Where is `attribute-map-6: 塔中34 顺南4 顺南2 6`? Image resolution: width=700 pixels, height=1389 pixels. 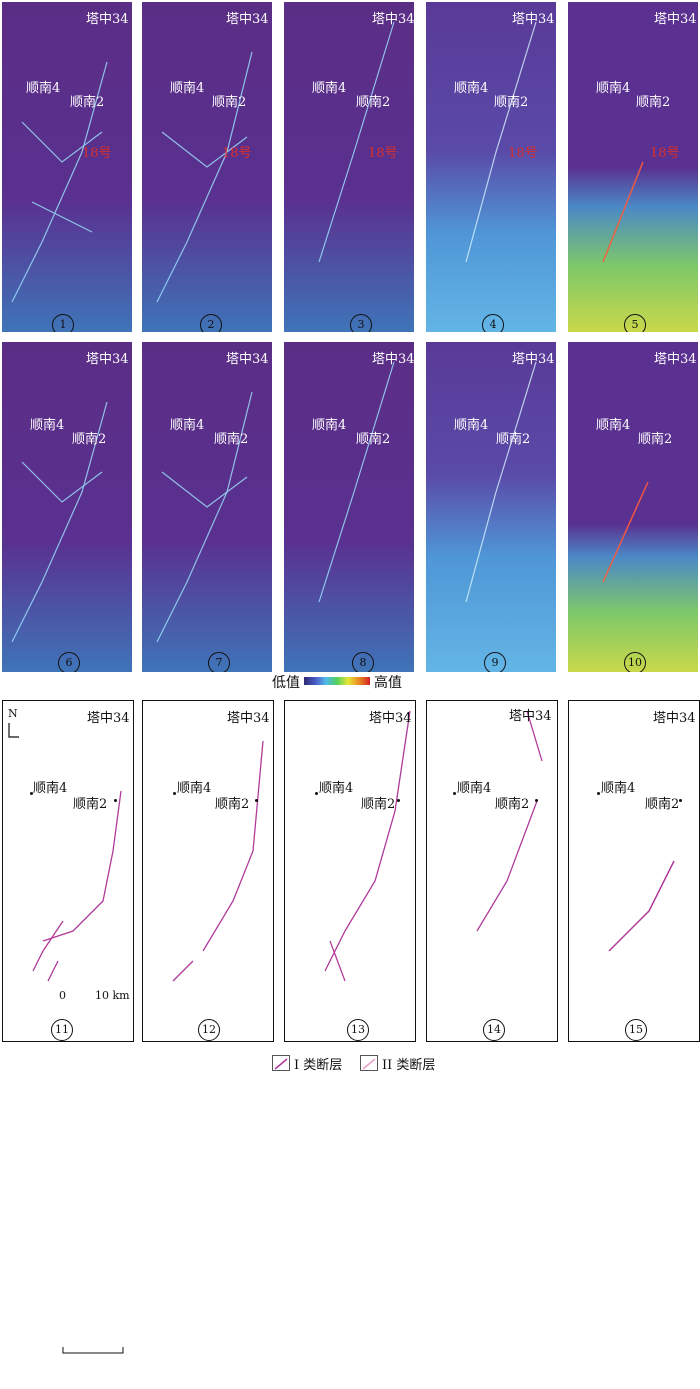
attribute-map-6: 塔中34 顺南4 顺南2 6 is located at coordinates (67, 507).